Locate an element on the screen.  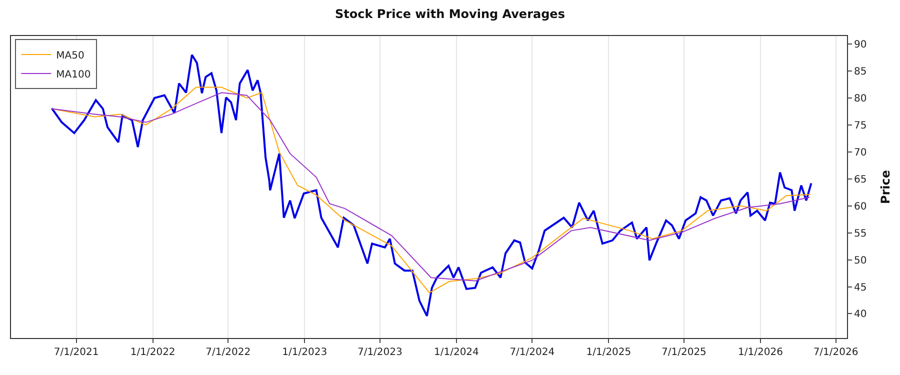
y-tick-label: 75 is located at coordinates (860, 126).